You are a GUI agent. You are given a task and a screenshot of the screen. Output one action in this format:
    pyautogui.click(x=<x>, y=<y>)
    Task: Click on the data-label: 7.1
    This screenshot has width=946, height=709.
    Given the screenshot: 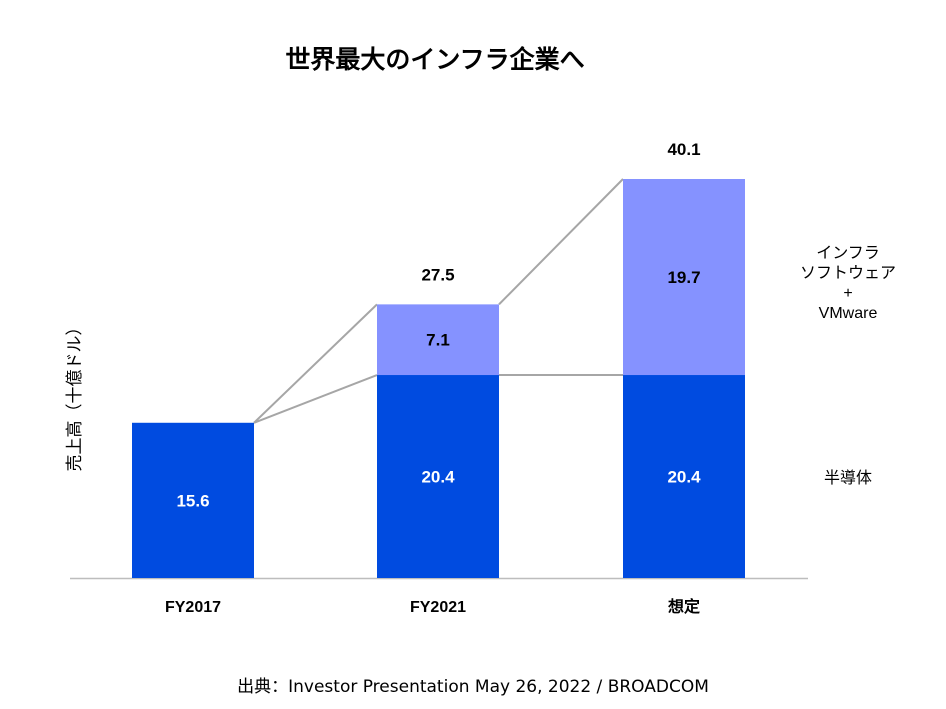 What is the action you would take?
    pyautogui.click(x=438, y=340)
    